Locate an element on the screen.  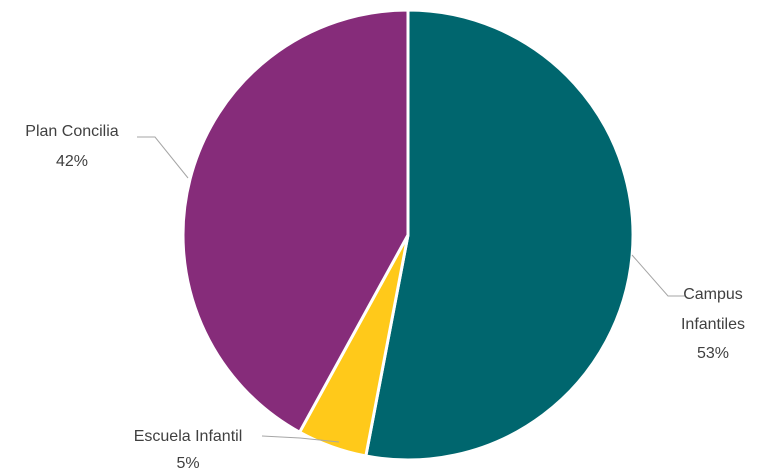
slice-percent-plan-concilia: 42% is located at coordinates (72, 161).